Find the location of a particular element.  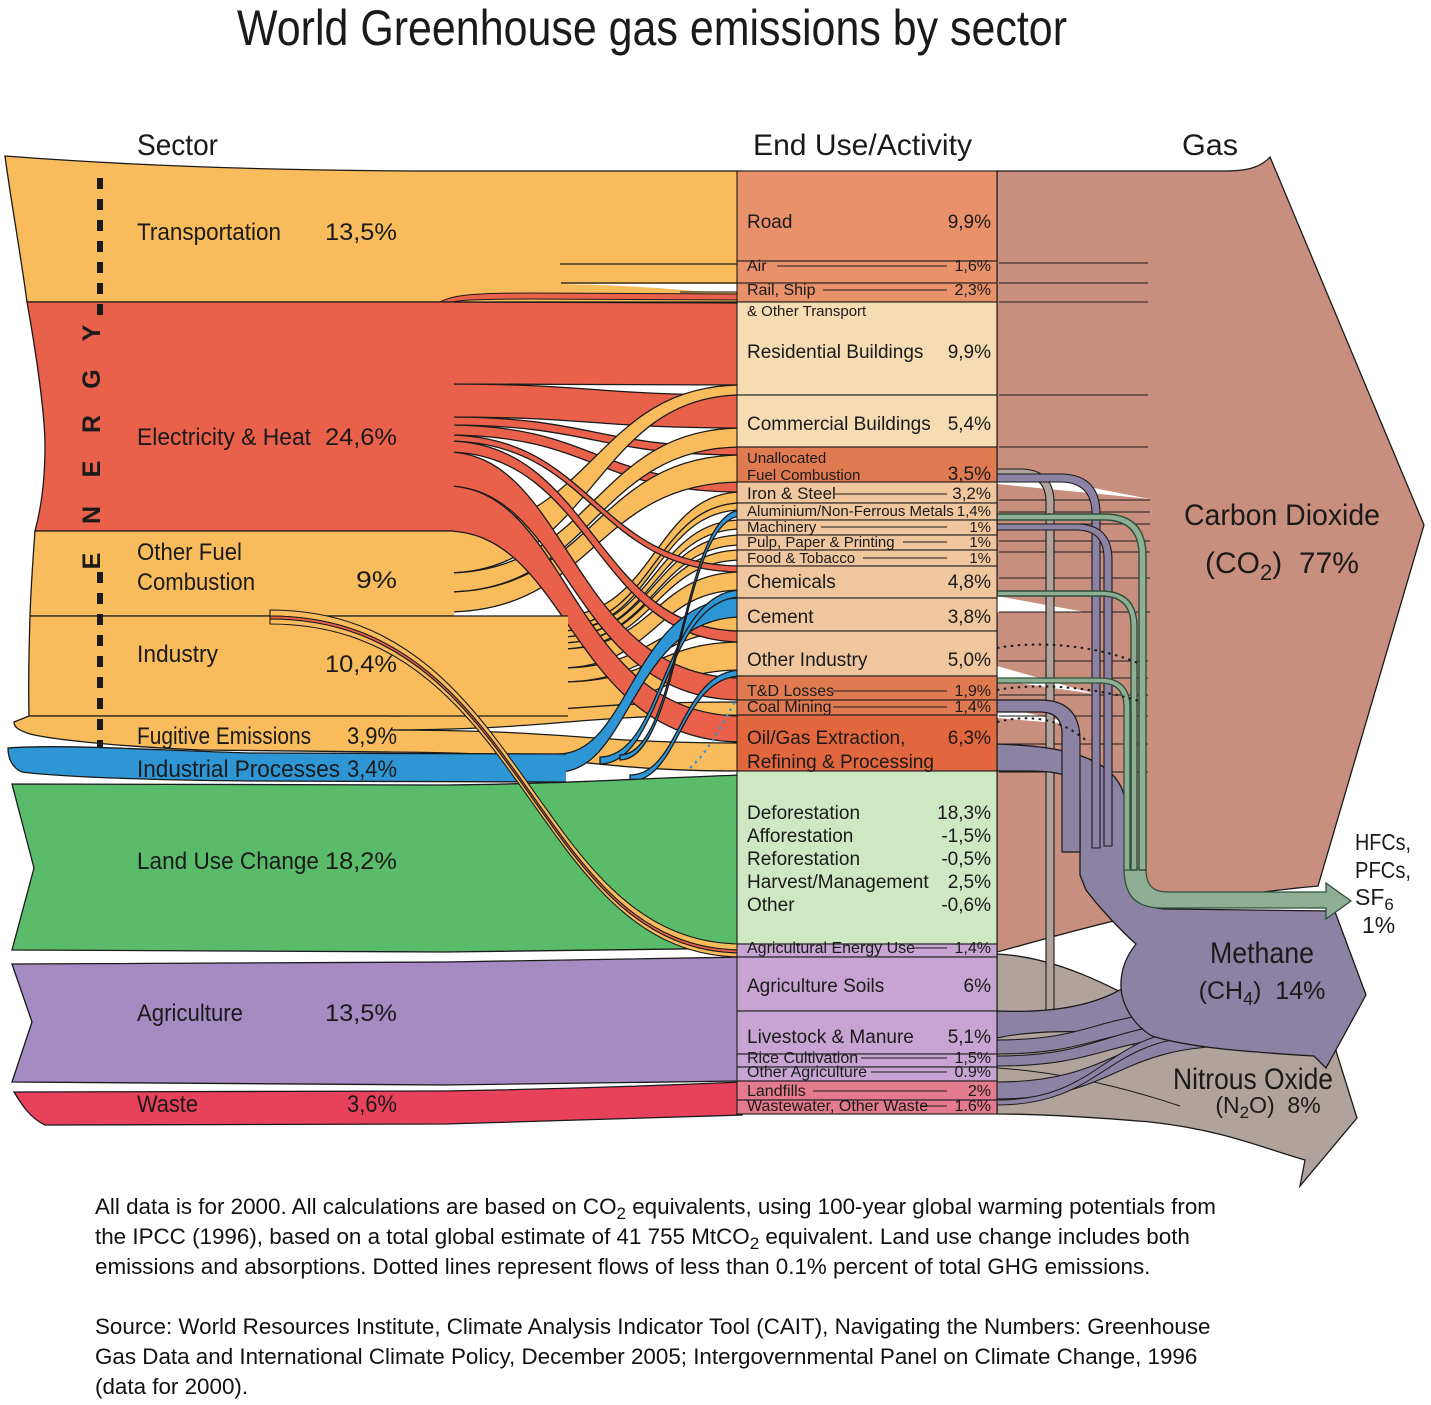

svg-text: G is located at coordinates (92, 378).